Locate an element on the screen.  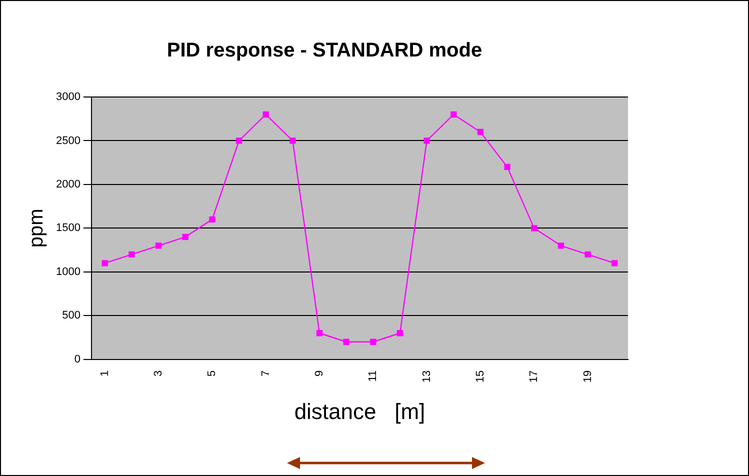
x-tick-label: 1 is located at coordinates (104, 373).